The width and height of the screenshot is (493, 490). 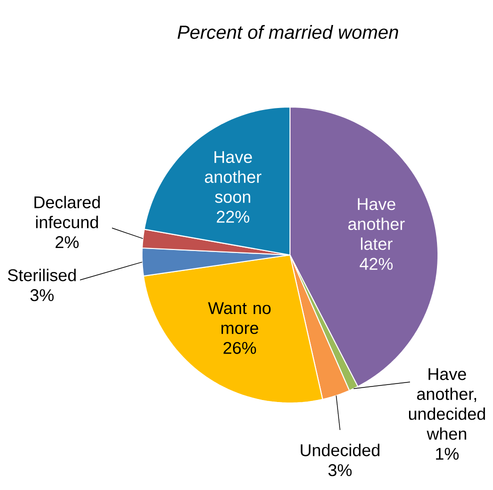 What do you see at coordinates (340, 450) in the screenshot?
I see `slice-label: Undecided` at bounding box center [340, 450].